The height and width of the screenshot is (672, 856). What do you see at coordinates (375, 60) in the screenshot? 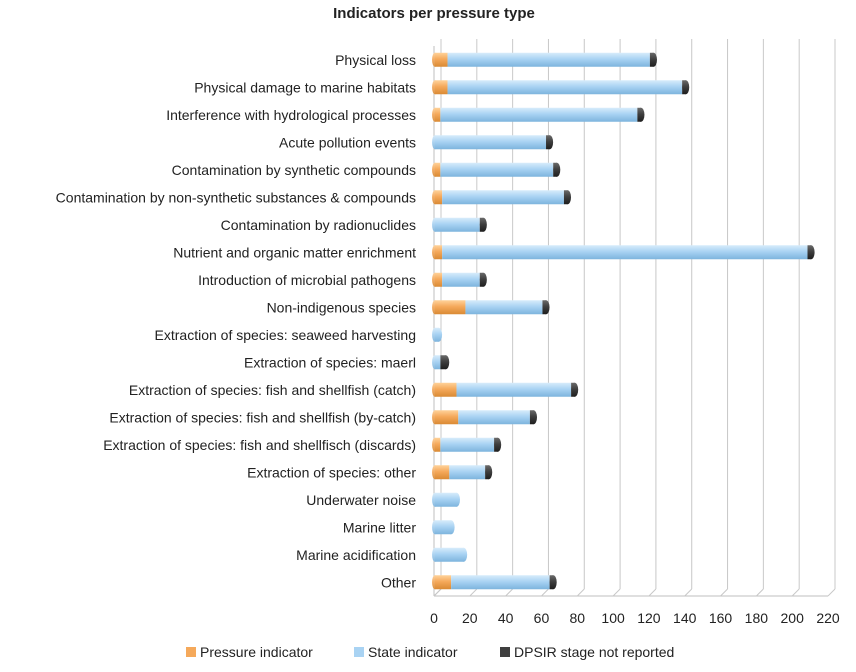
I see `category-label: Physical loss` at bounding box center [375, 60].